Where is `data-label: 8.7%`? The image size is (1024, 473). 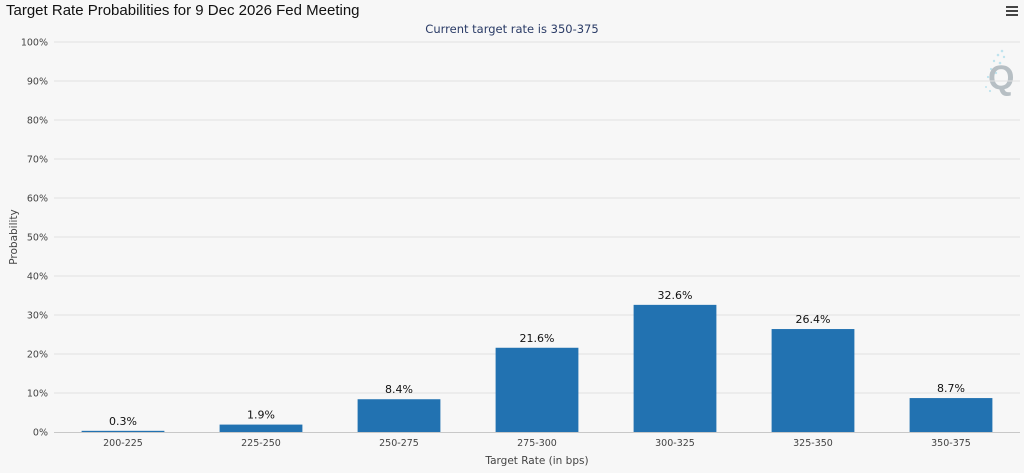 data-label: 8.7% is located at coordinates (951, 388).